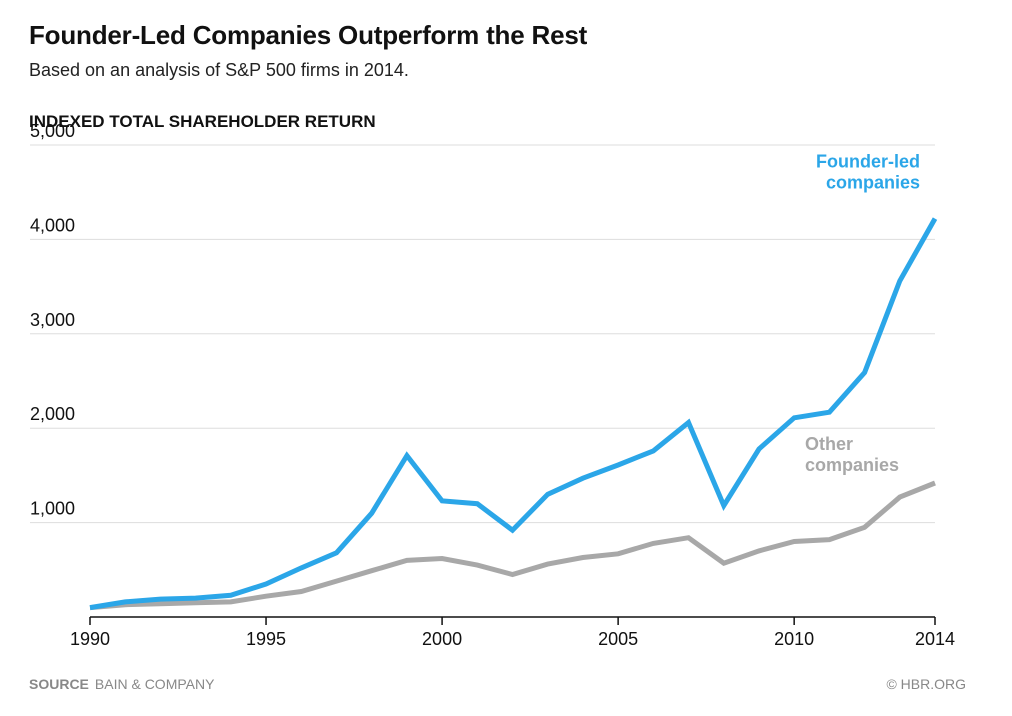  Describe the element at coordinates (52, 131) in the screenshot. I see `y-tick-label: 5,000` at that location.